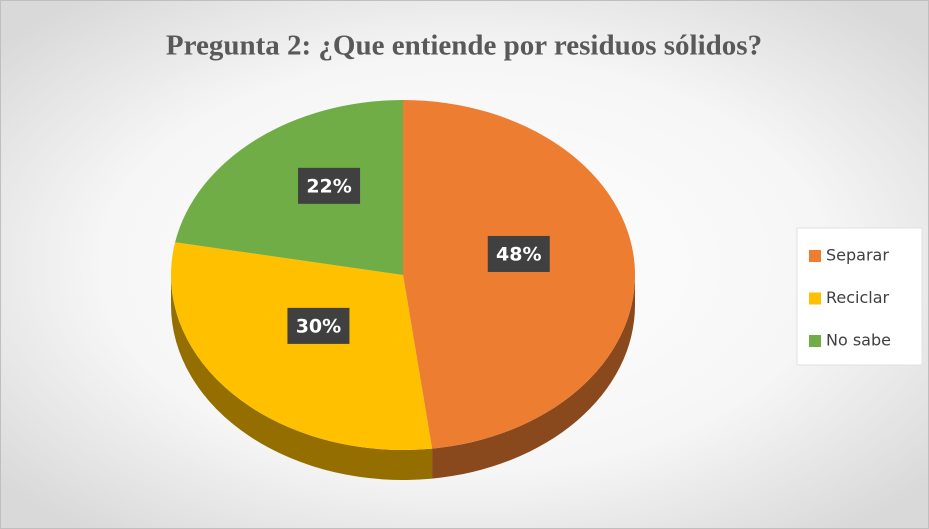 Image resolution: width=929 pixels, height=529 pixels. I want to click on data-label: 22%, so click(328, 186).